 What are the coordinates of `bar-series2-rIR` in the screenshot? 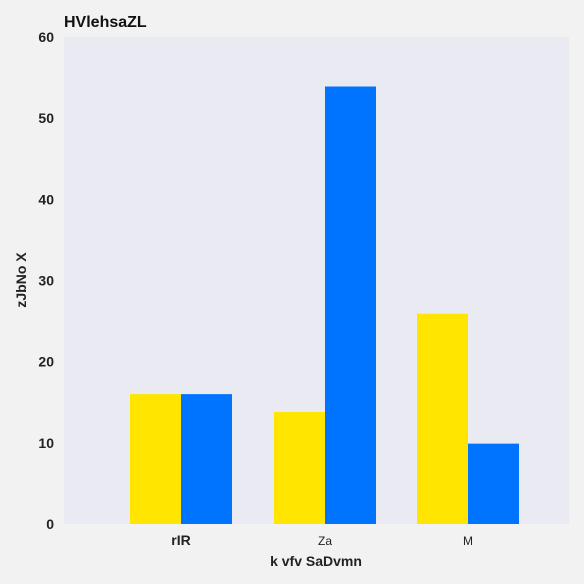 It's located at (206, 459).